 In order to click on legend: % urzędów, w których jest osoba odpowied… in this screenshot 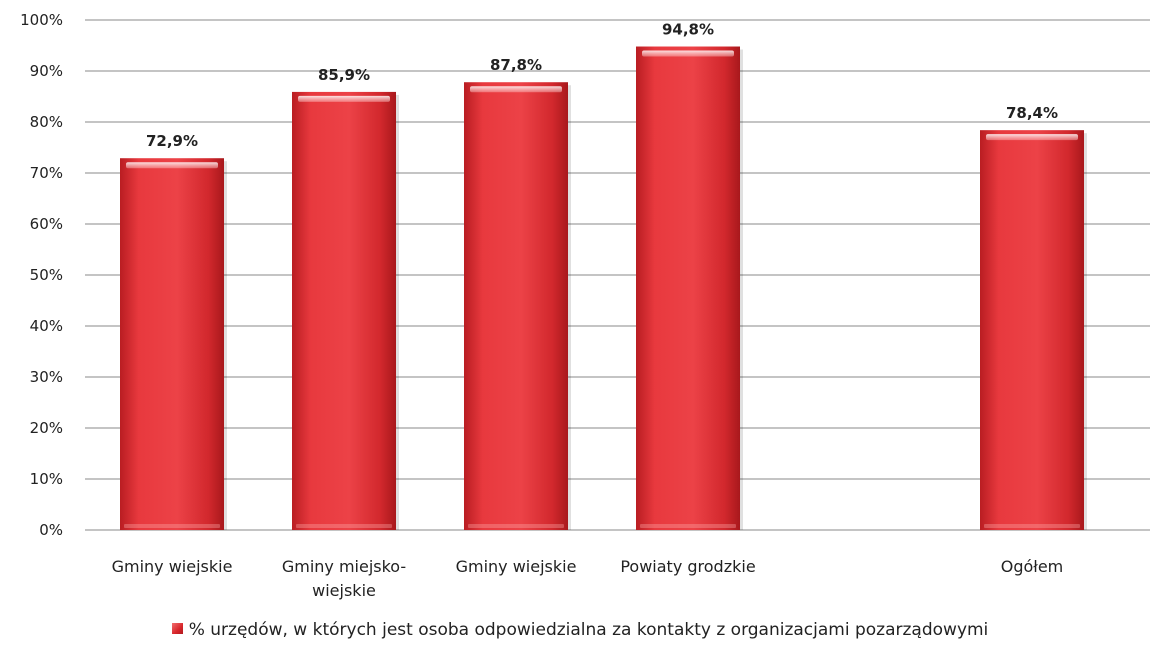, I will do `click(580, 630)`.